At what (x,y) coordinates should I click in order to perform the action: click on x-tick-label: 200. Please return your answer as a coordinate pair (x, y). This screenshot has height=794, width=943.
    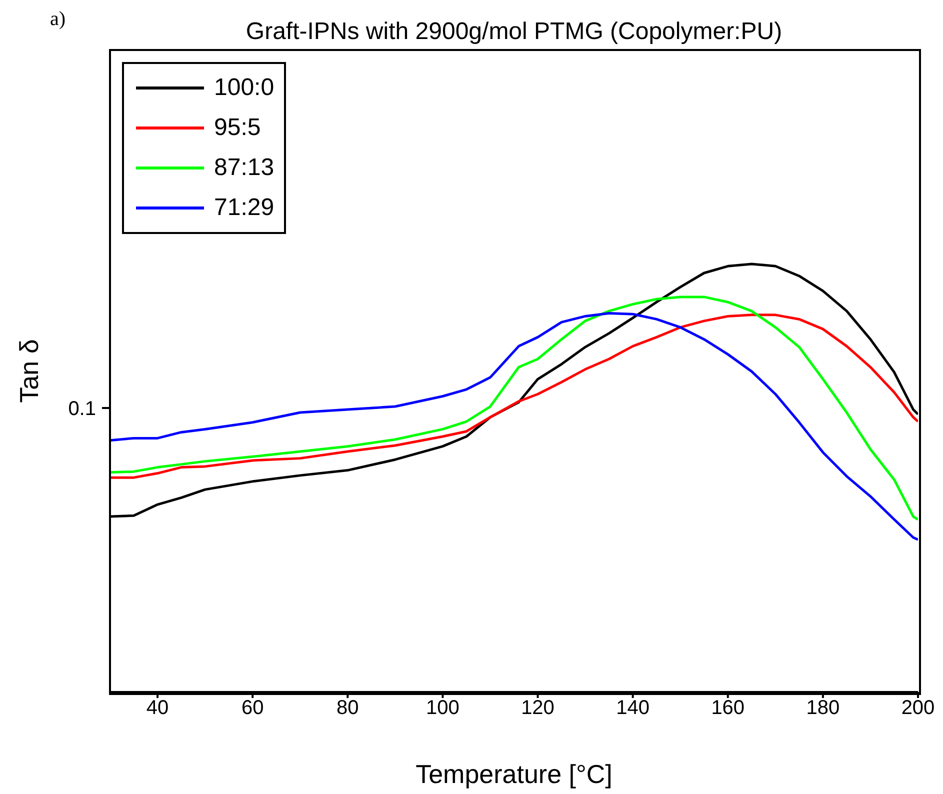
    Looking at the image, I should click on (918, 708).